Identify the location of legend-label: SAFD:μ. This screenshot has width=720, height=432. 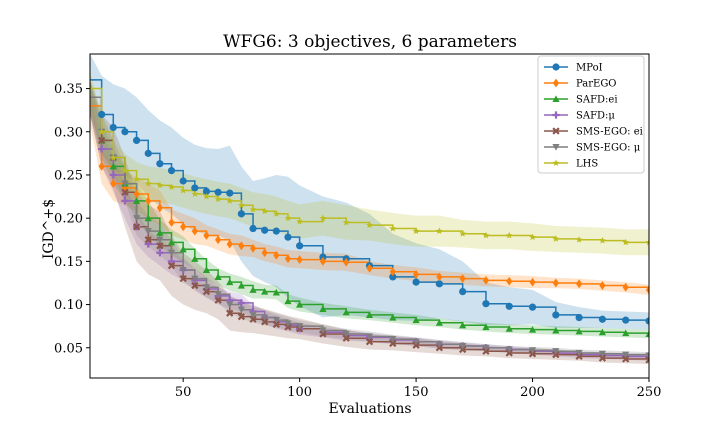
(595, 116).